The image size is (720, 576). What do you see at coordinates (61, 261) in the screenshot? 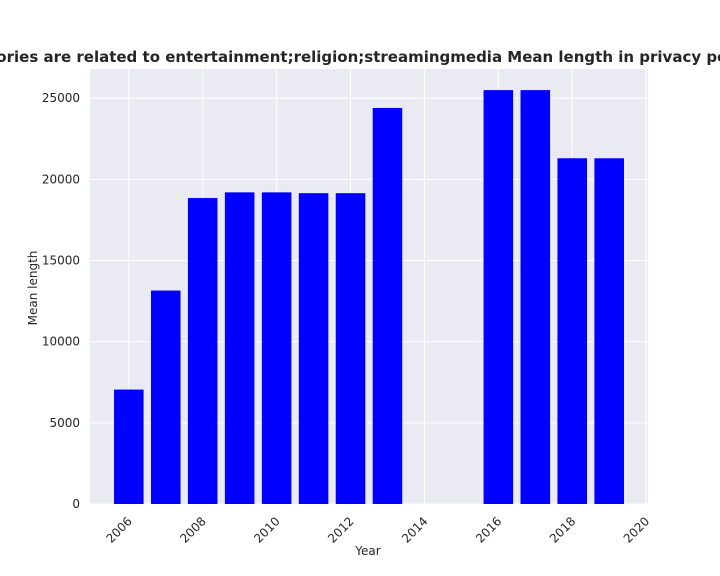
I see `y-tick-label: 15000` at bounding box center [61, 261].